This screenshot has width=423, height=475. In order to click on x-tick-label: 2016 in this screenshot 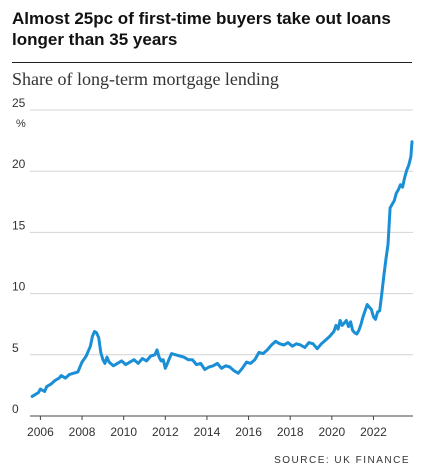, I will do `click(248, 432)`.